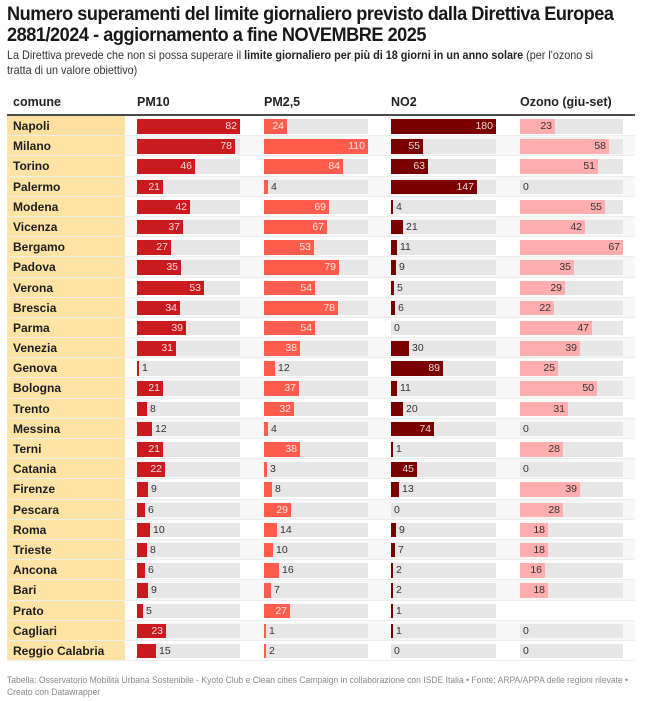 The width and height of the screenshot is (646, 701). Describe the element at coordinates (66, 348) in the screenshot. I see `comune-name: Venezia` at that location.